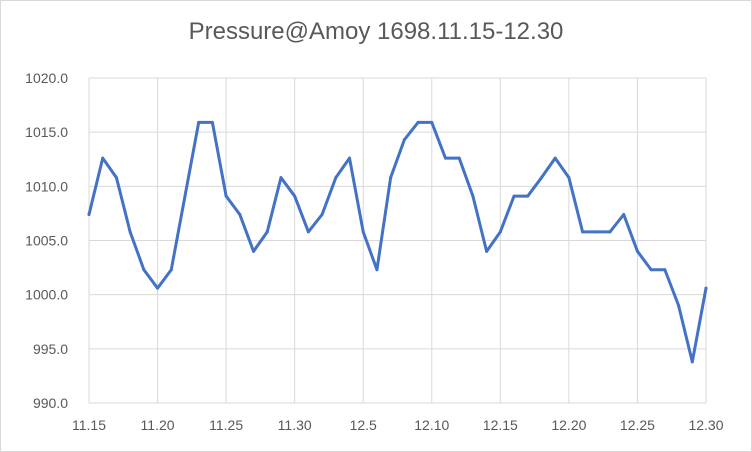 The width and height of the screenshot is (752, 452). I want to click on x-tick-label: 11.20, so click(158, 425).